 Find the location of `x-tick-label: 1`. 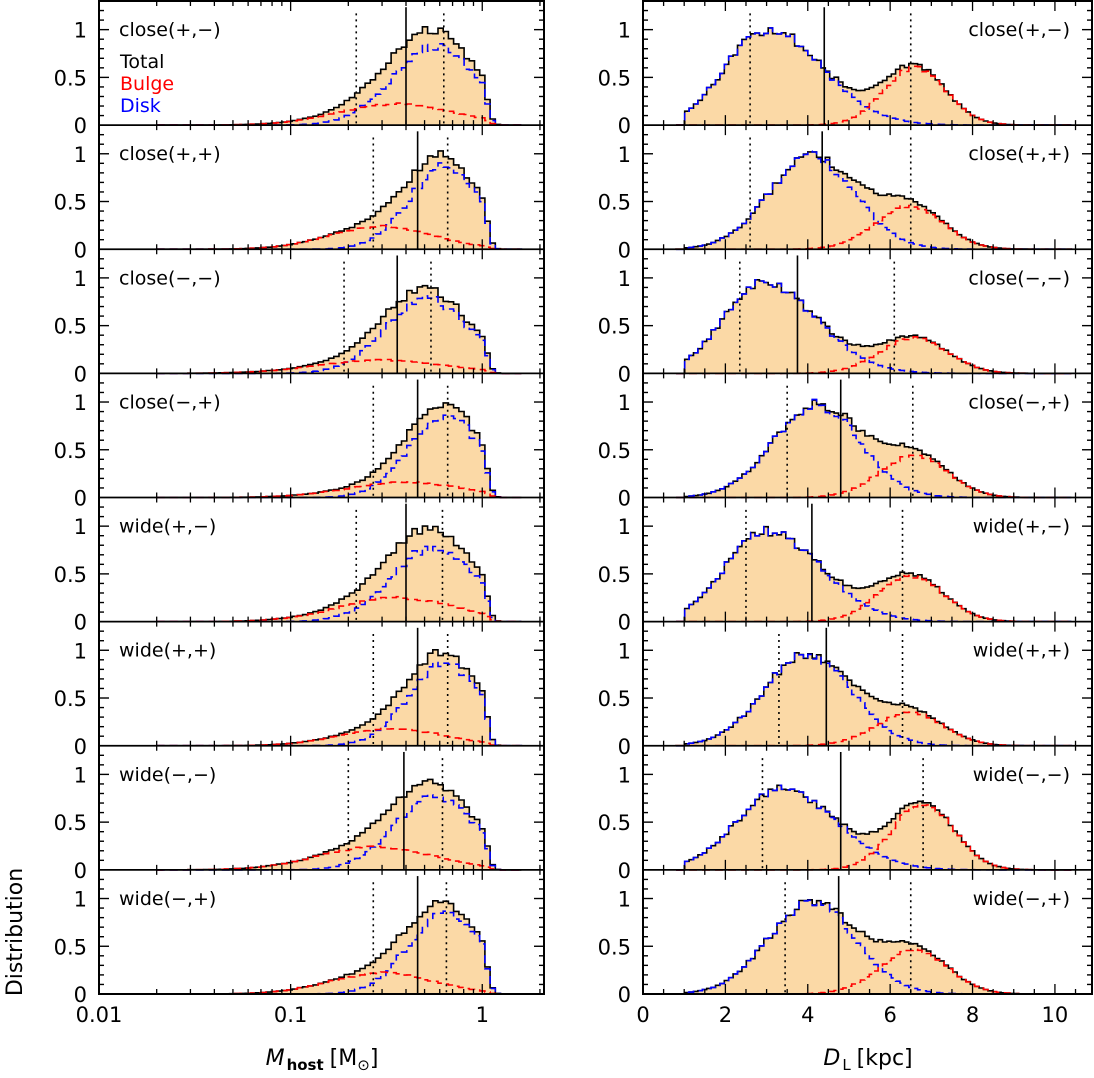

x-tick-label: 1 is located at coordinates (482, 1015).